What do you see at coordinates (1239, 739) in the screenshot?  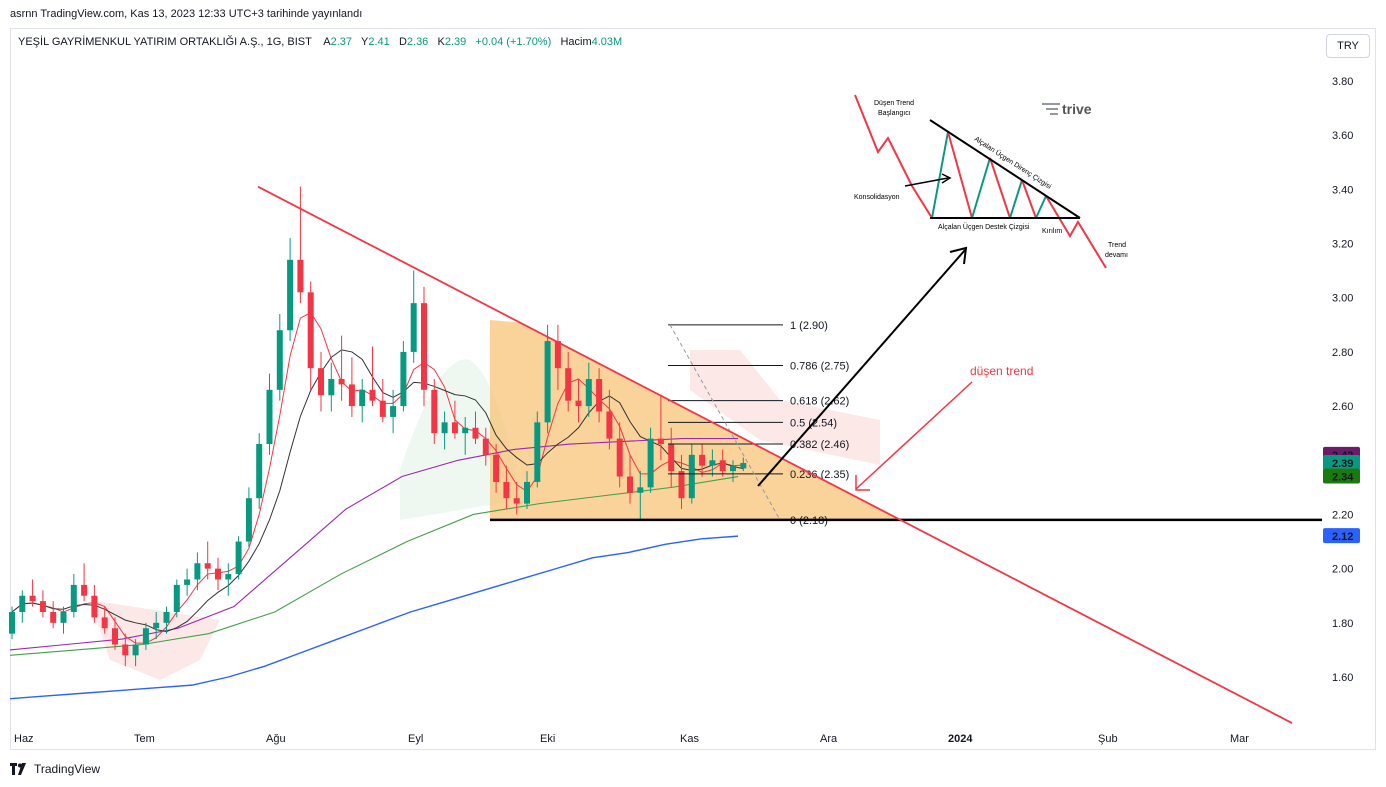 I see `x-axis-tick: Mar` at bounding box center [1239, 739].